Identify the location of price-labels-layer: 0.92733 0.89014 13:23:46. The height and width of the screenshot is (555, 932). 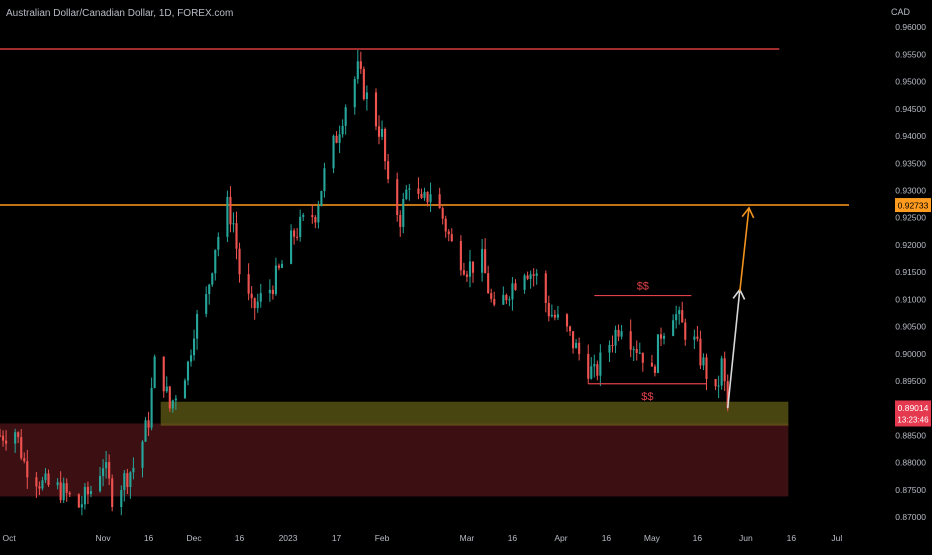
(913, 312).